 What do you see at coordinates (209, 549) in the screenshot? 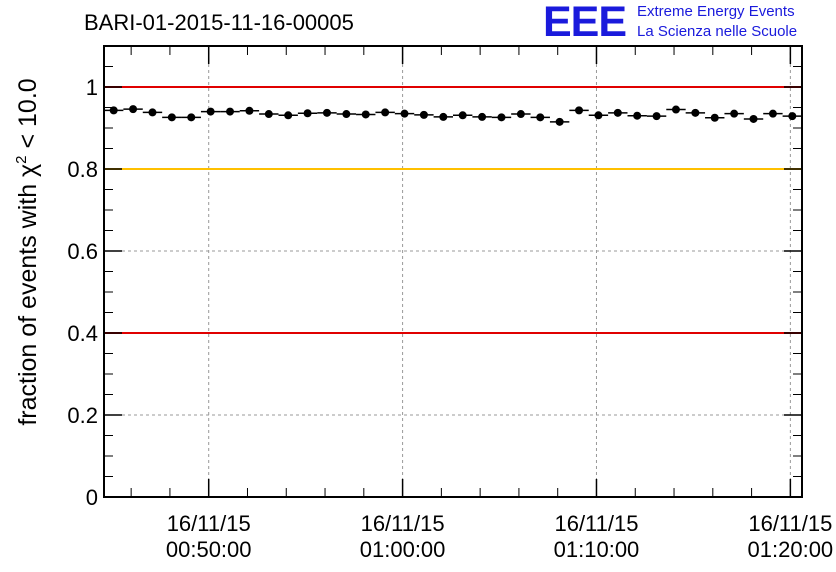
I see `x-tick-time-label: 00:50:00` at bounding box center [209, 549].